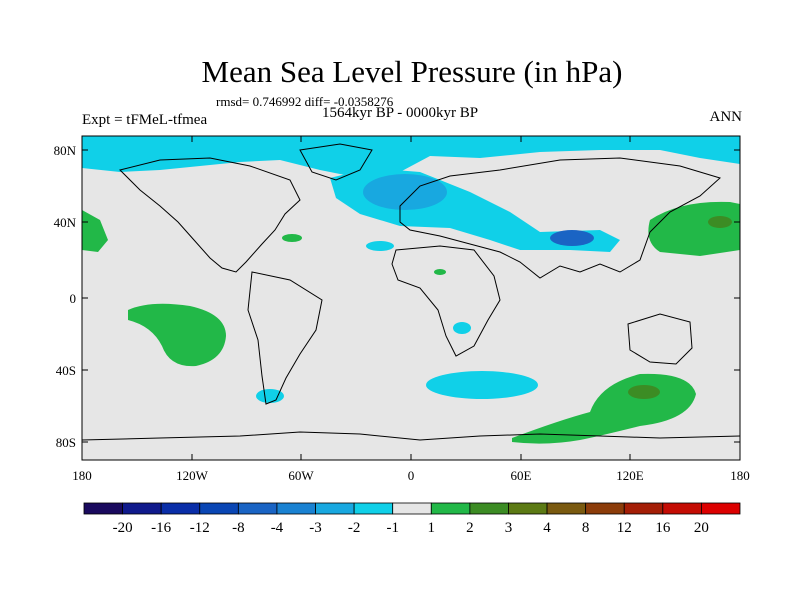 The image size is (800, 600). What do you see at coordinates (161, 528) in the screenshot?
I see `colorbar-label: -16` at bounding box center [161, 528].